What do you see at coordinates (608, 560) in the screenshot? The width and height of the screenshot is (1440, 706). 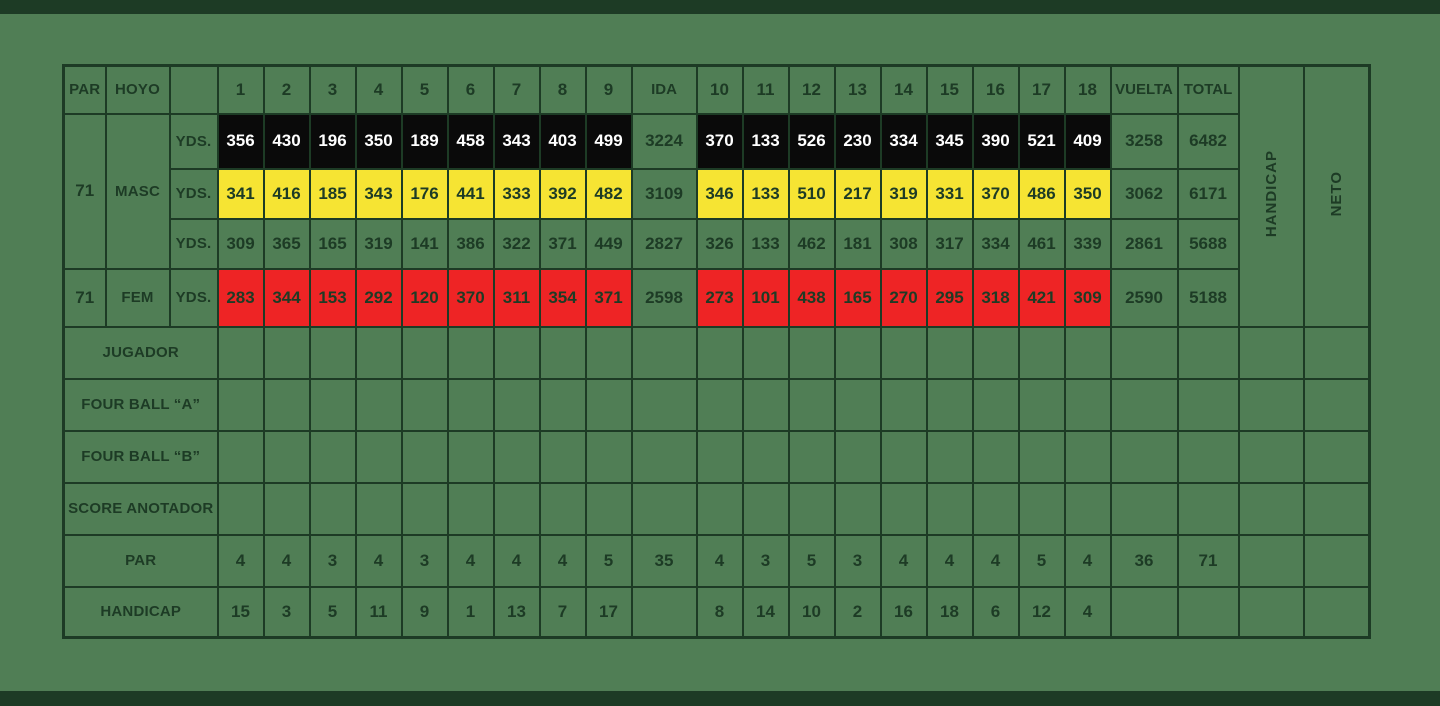 I see `par-cell: 5` at bounding box center [608, 560].